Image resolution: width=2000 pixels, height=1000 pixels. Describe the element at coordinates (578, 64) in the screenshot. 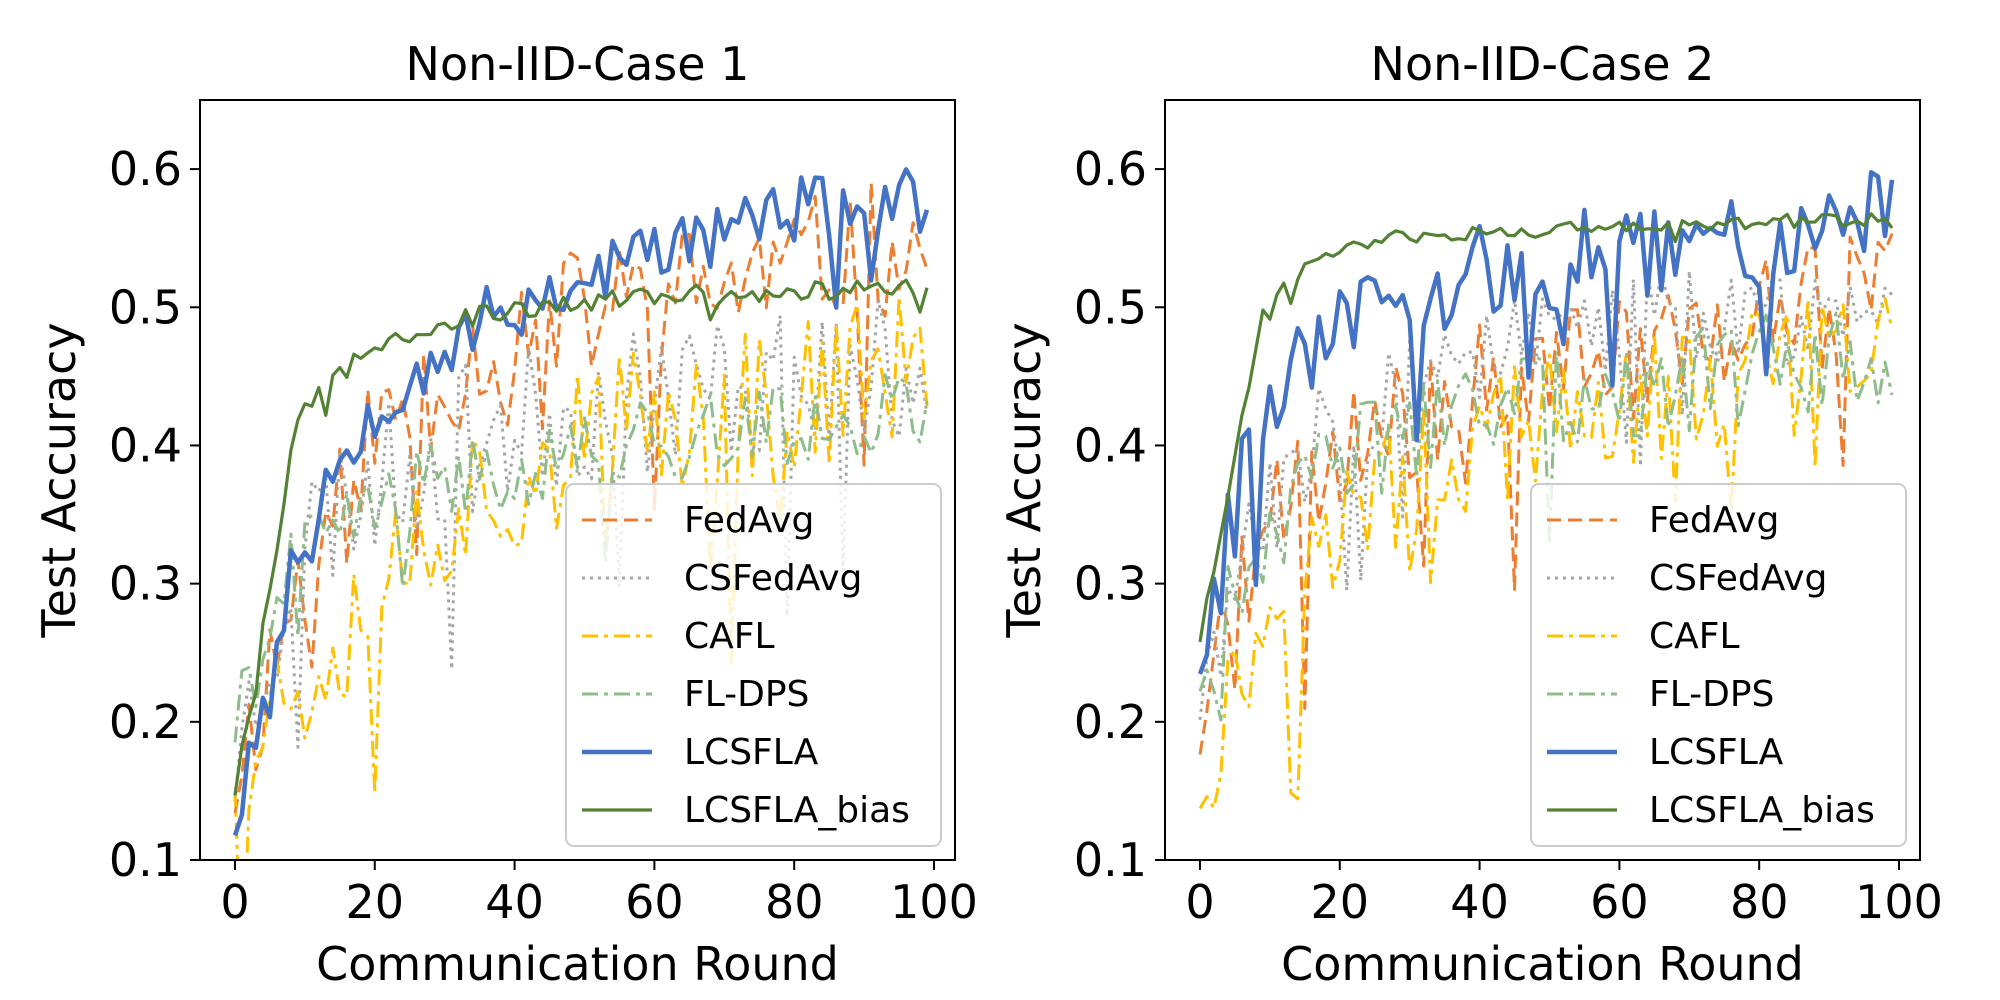

I see `chart-title: Non-IID-Case 1` at that location.